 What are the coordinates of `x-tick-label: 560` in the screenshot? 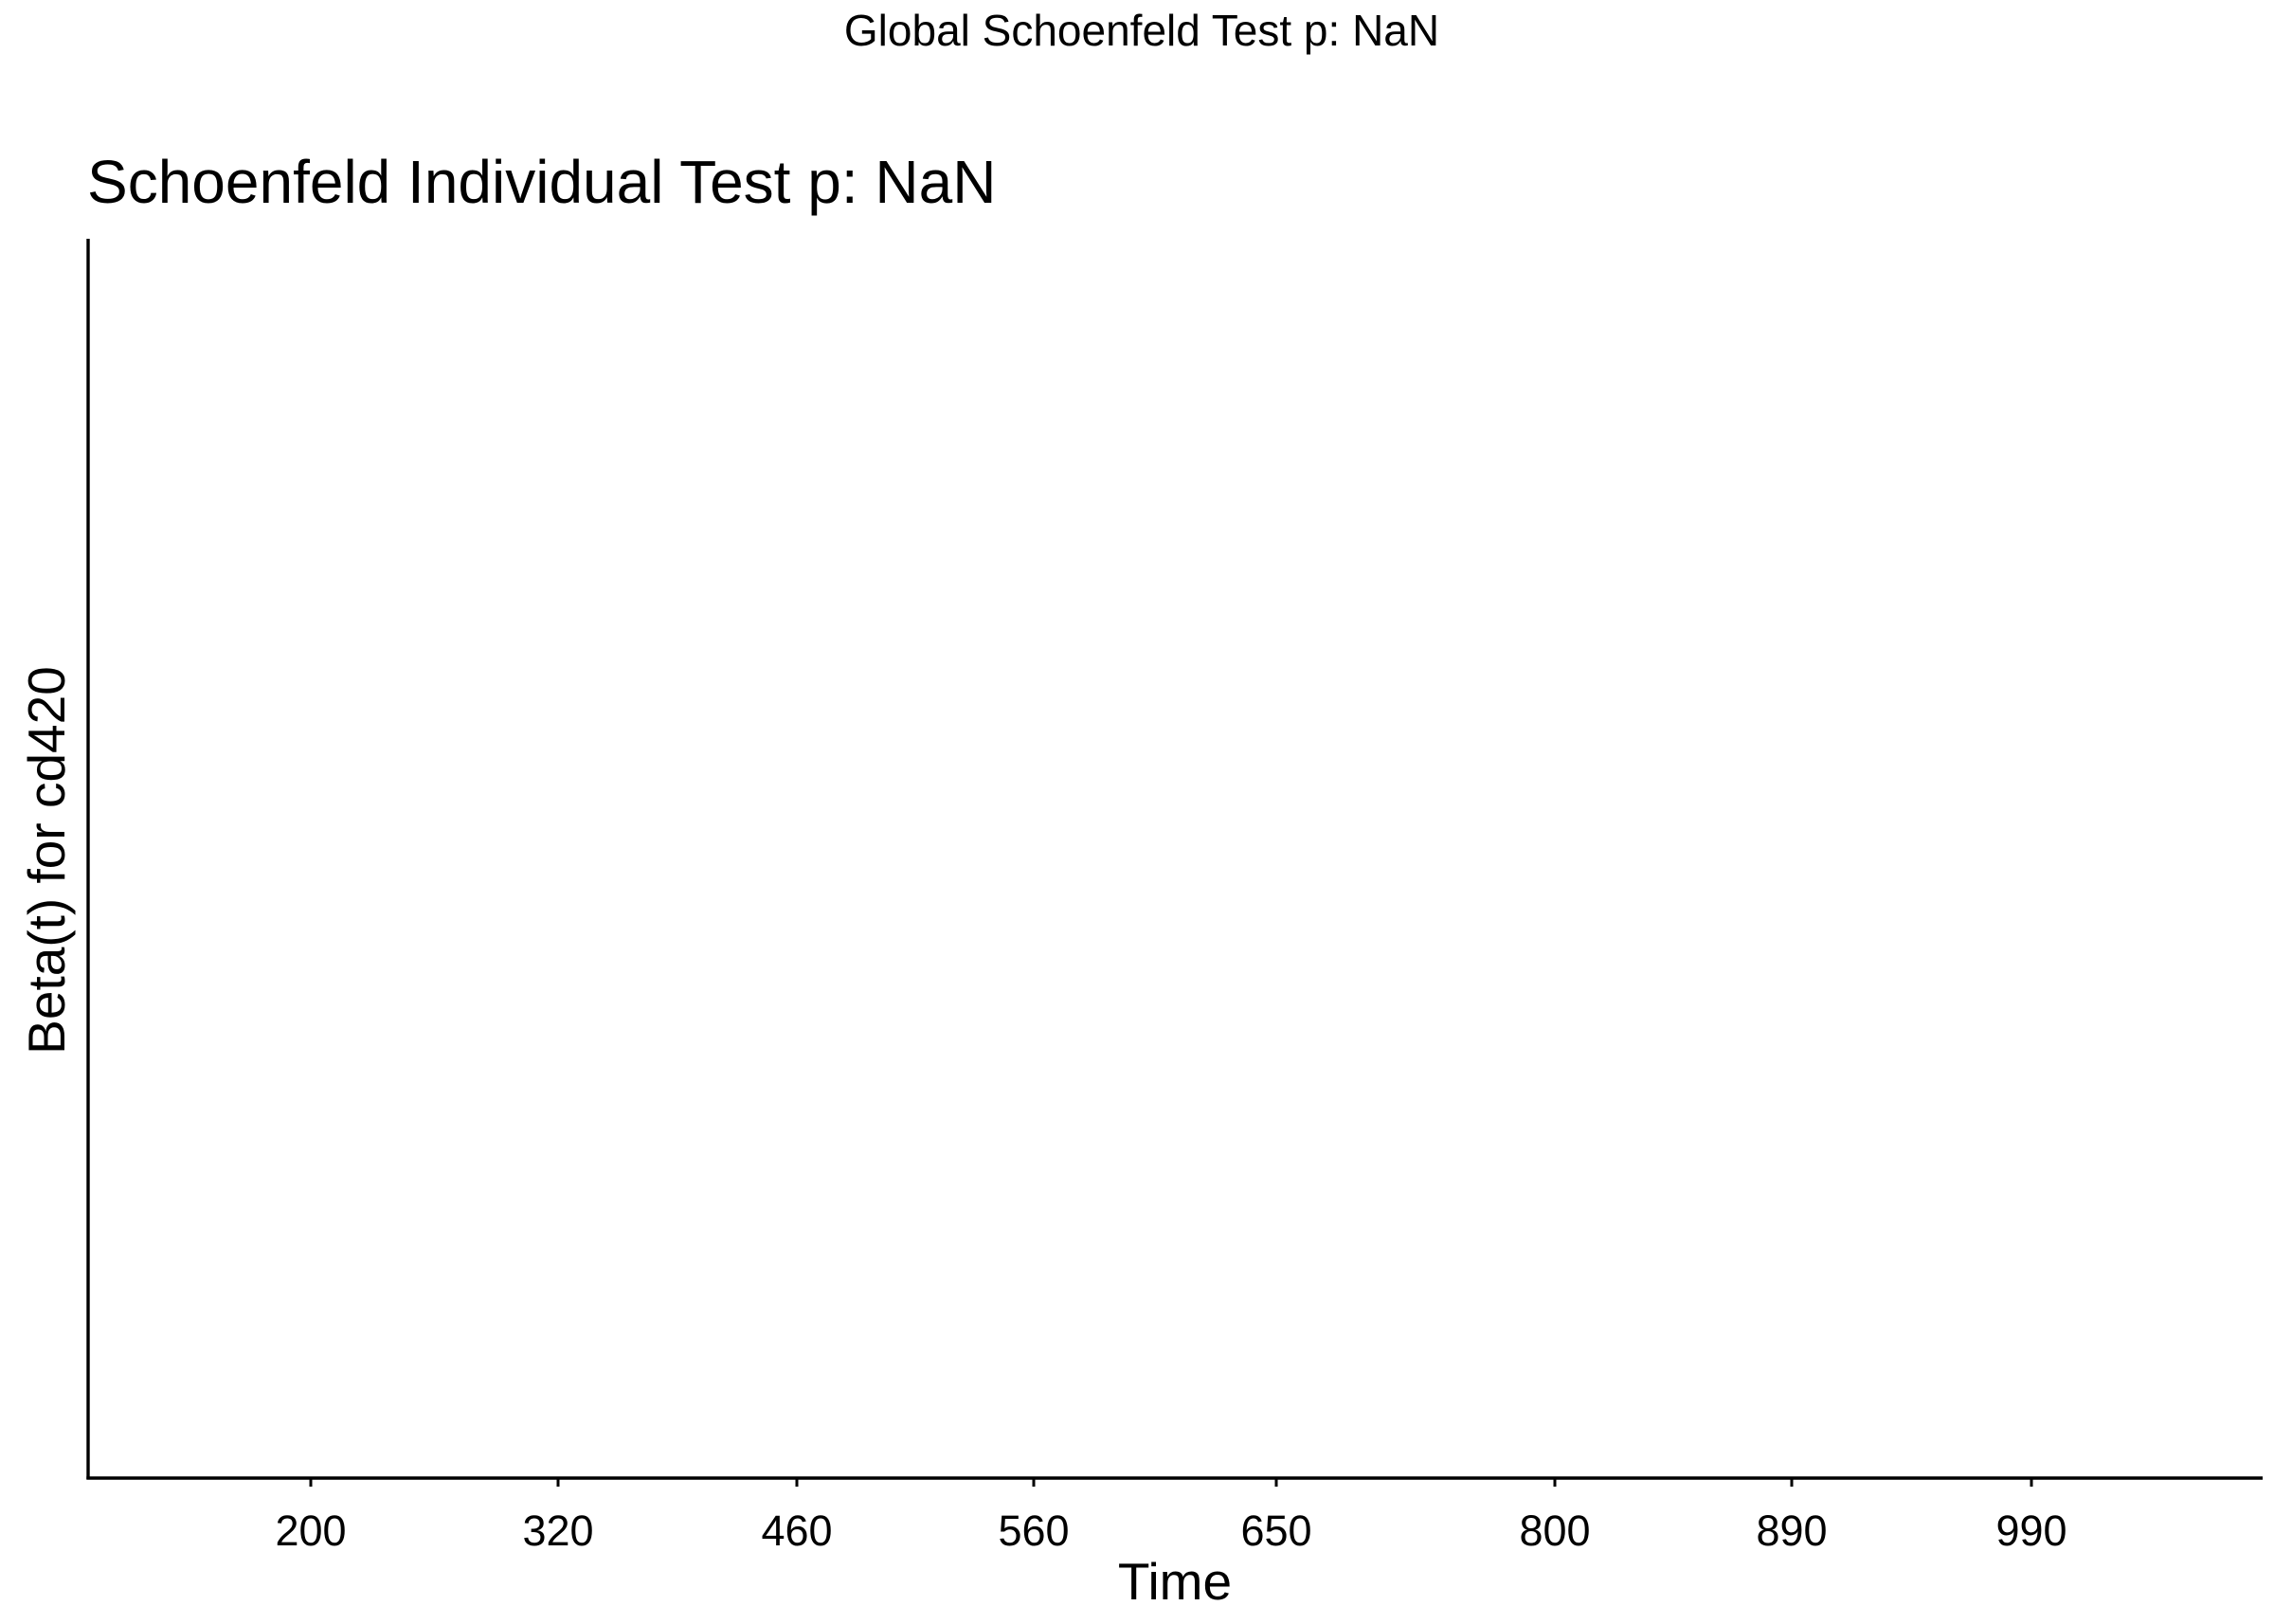 It's located at (1033, 1531).